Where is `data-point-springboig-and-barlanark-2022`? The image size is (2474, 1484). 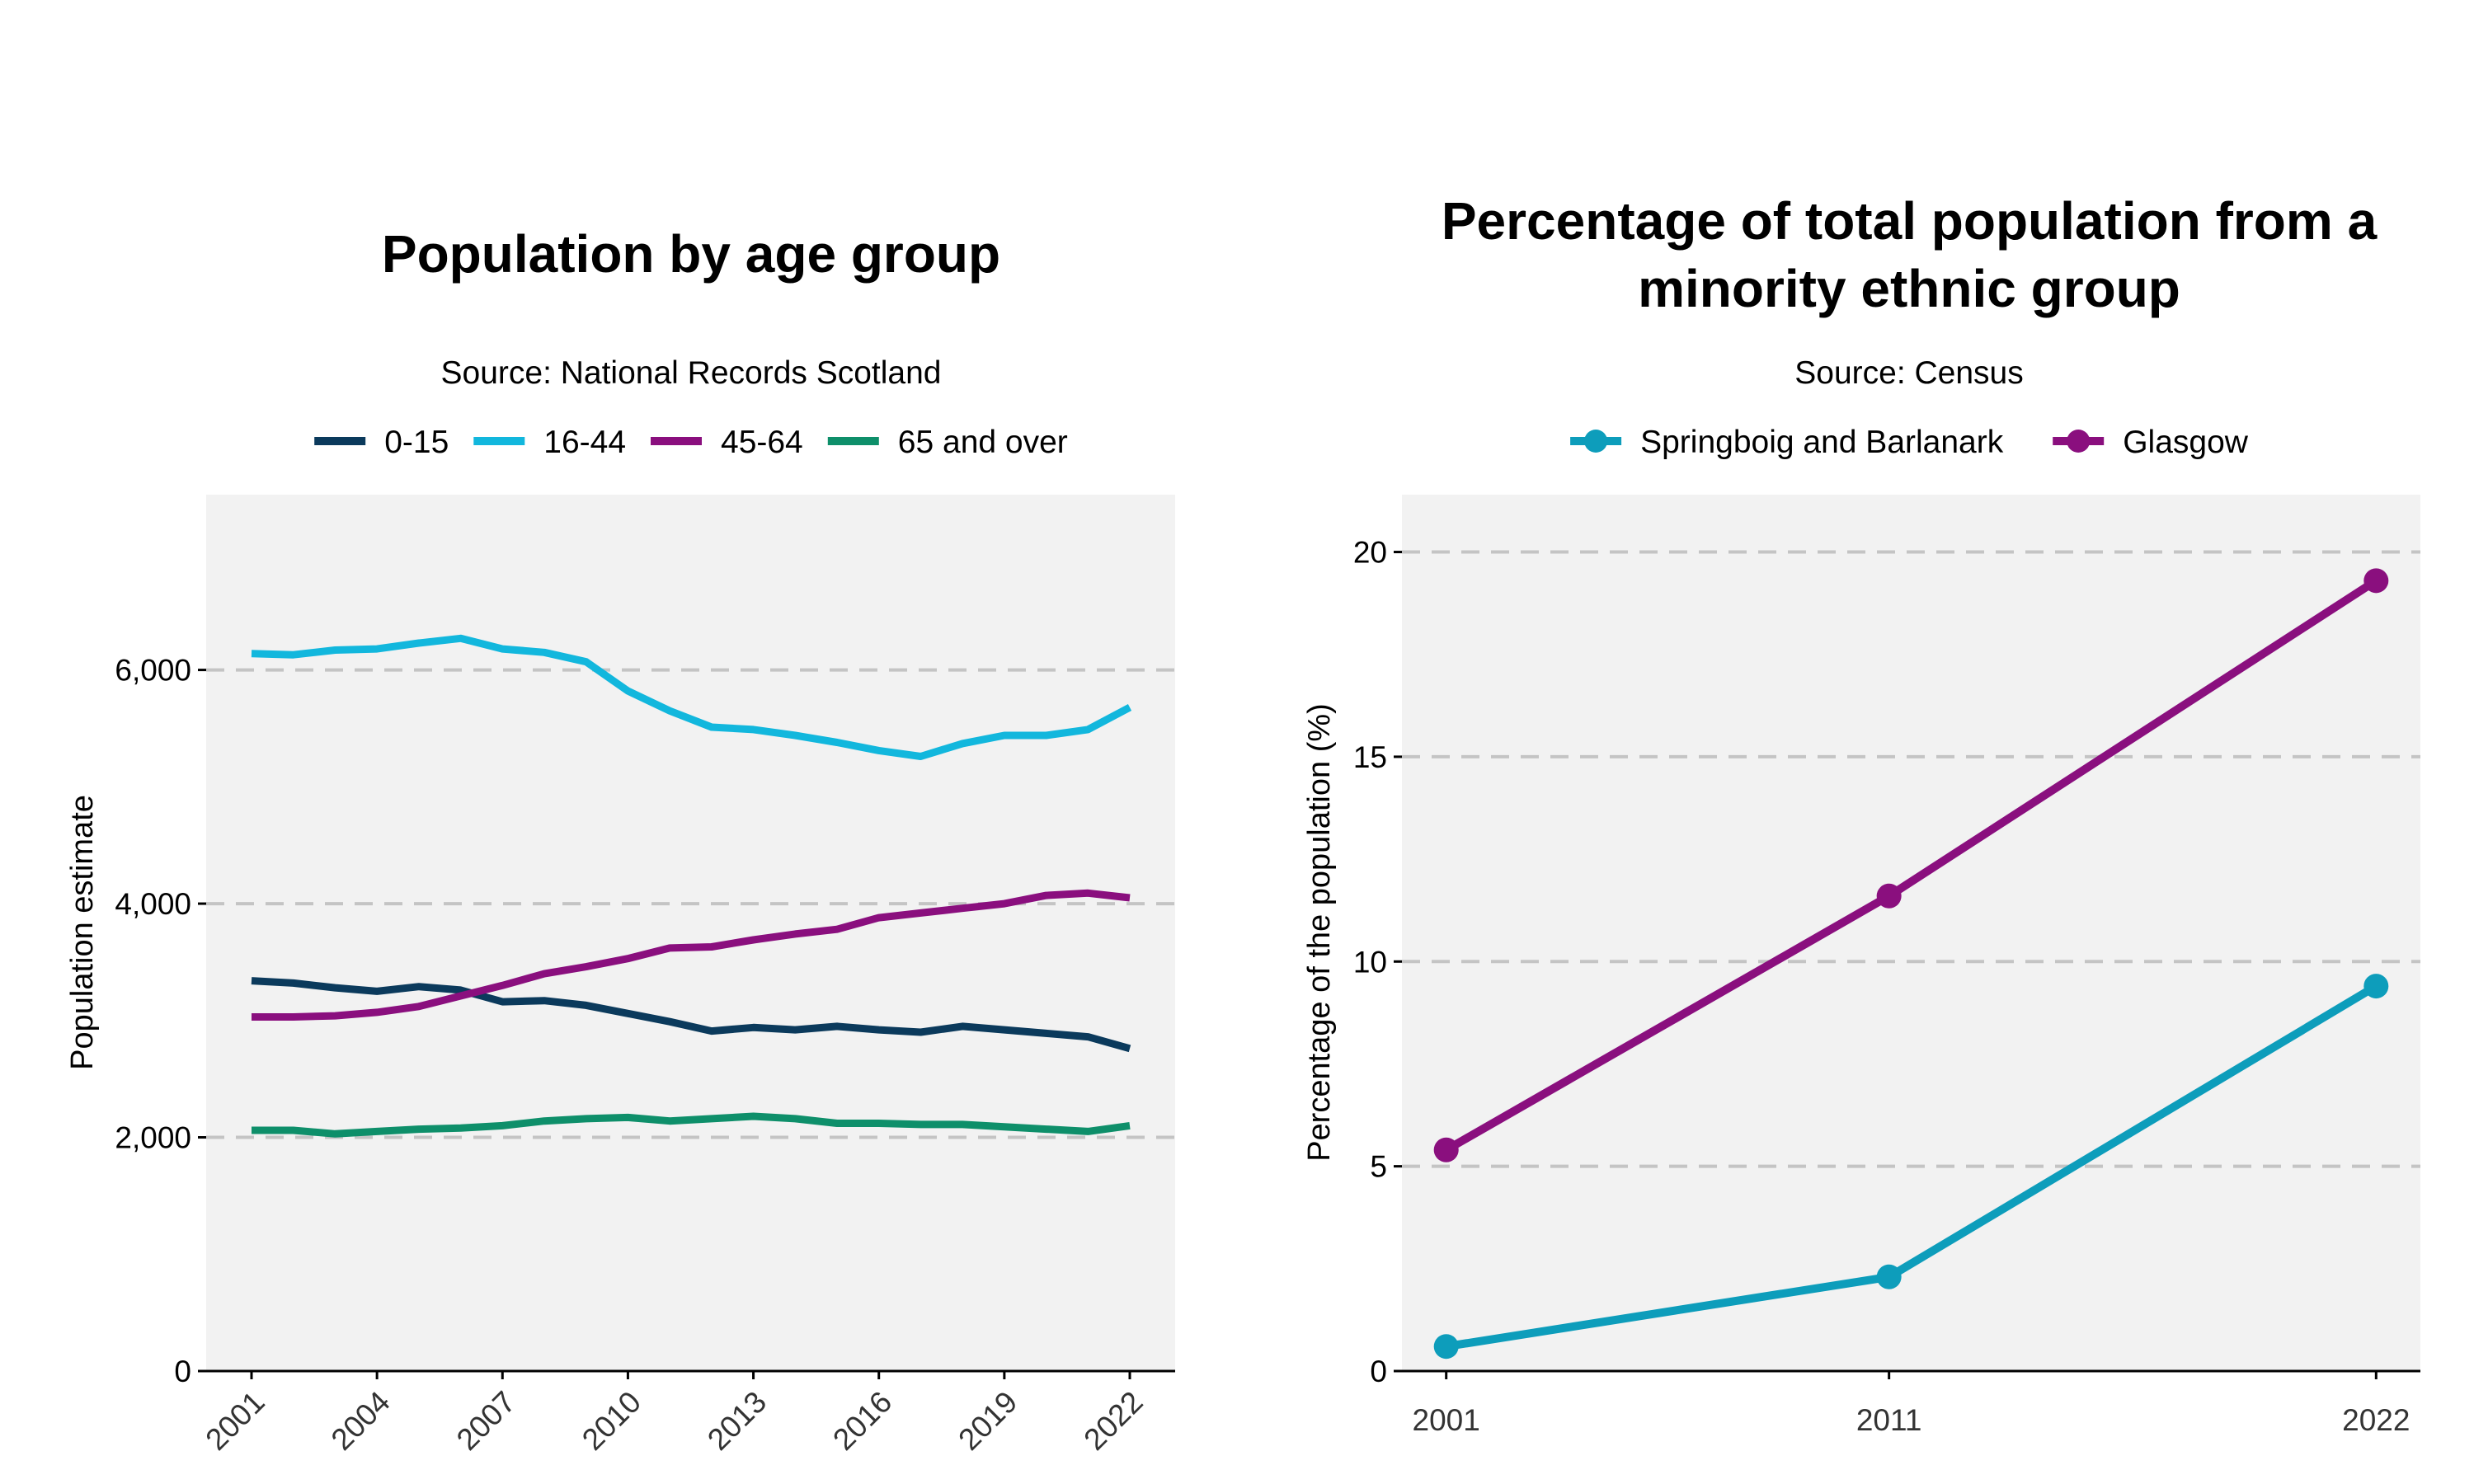
data-point-springboig-and-barlanark-2022 is located at coordinates (2376, 986).